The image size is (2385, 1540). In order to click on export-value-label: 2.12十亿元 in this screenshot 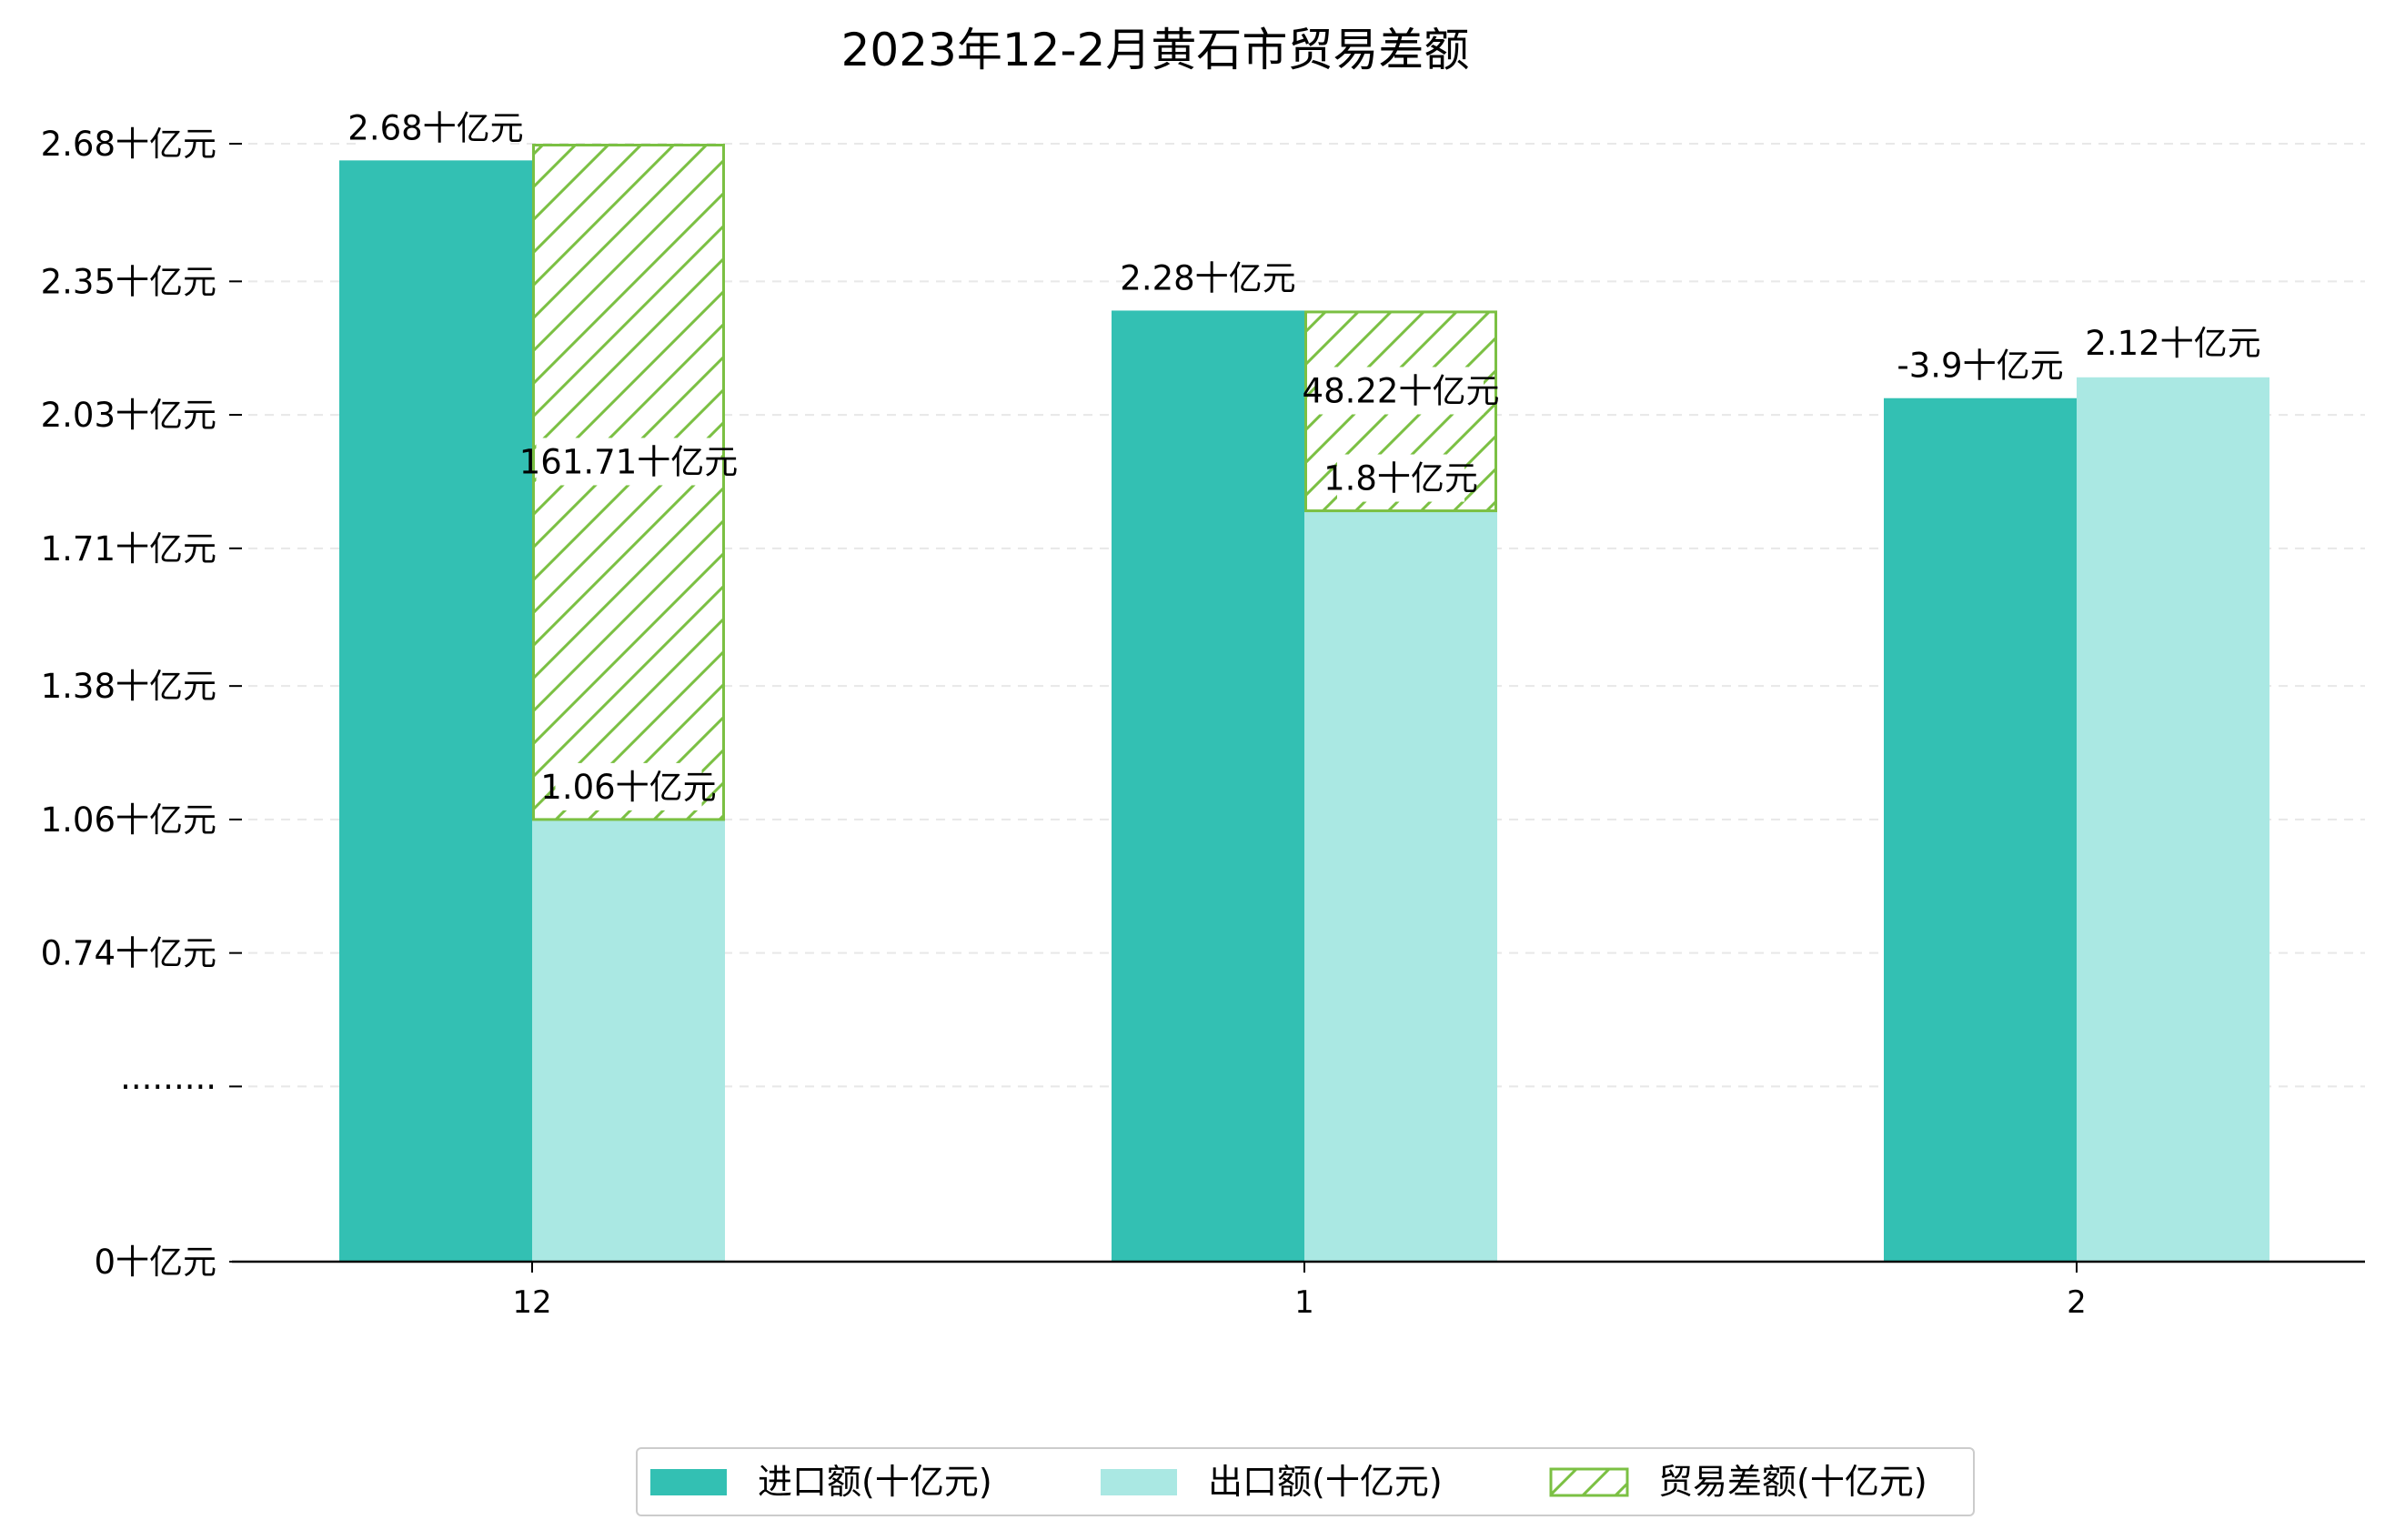, I will do `click(2172, 343)`.